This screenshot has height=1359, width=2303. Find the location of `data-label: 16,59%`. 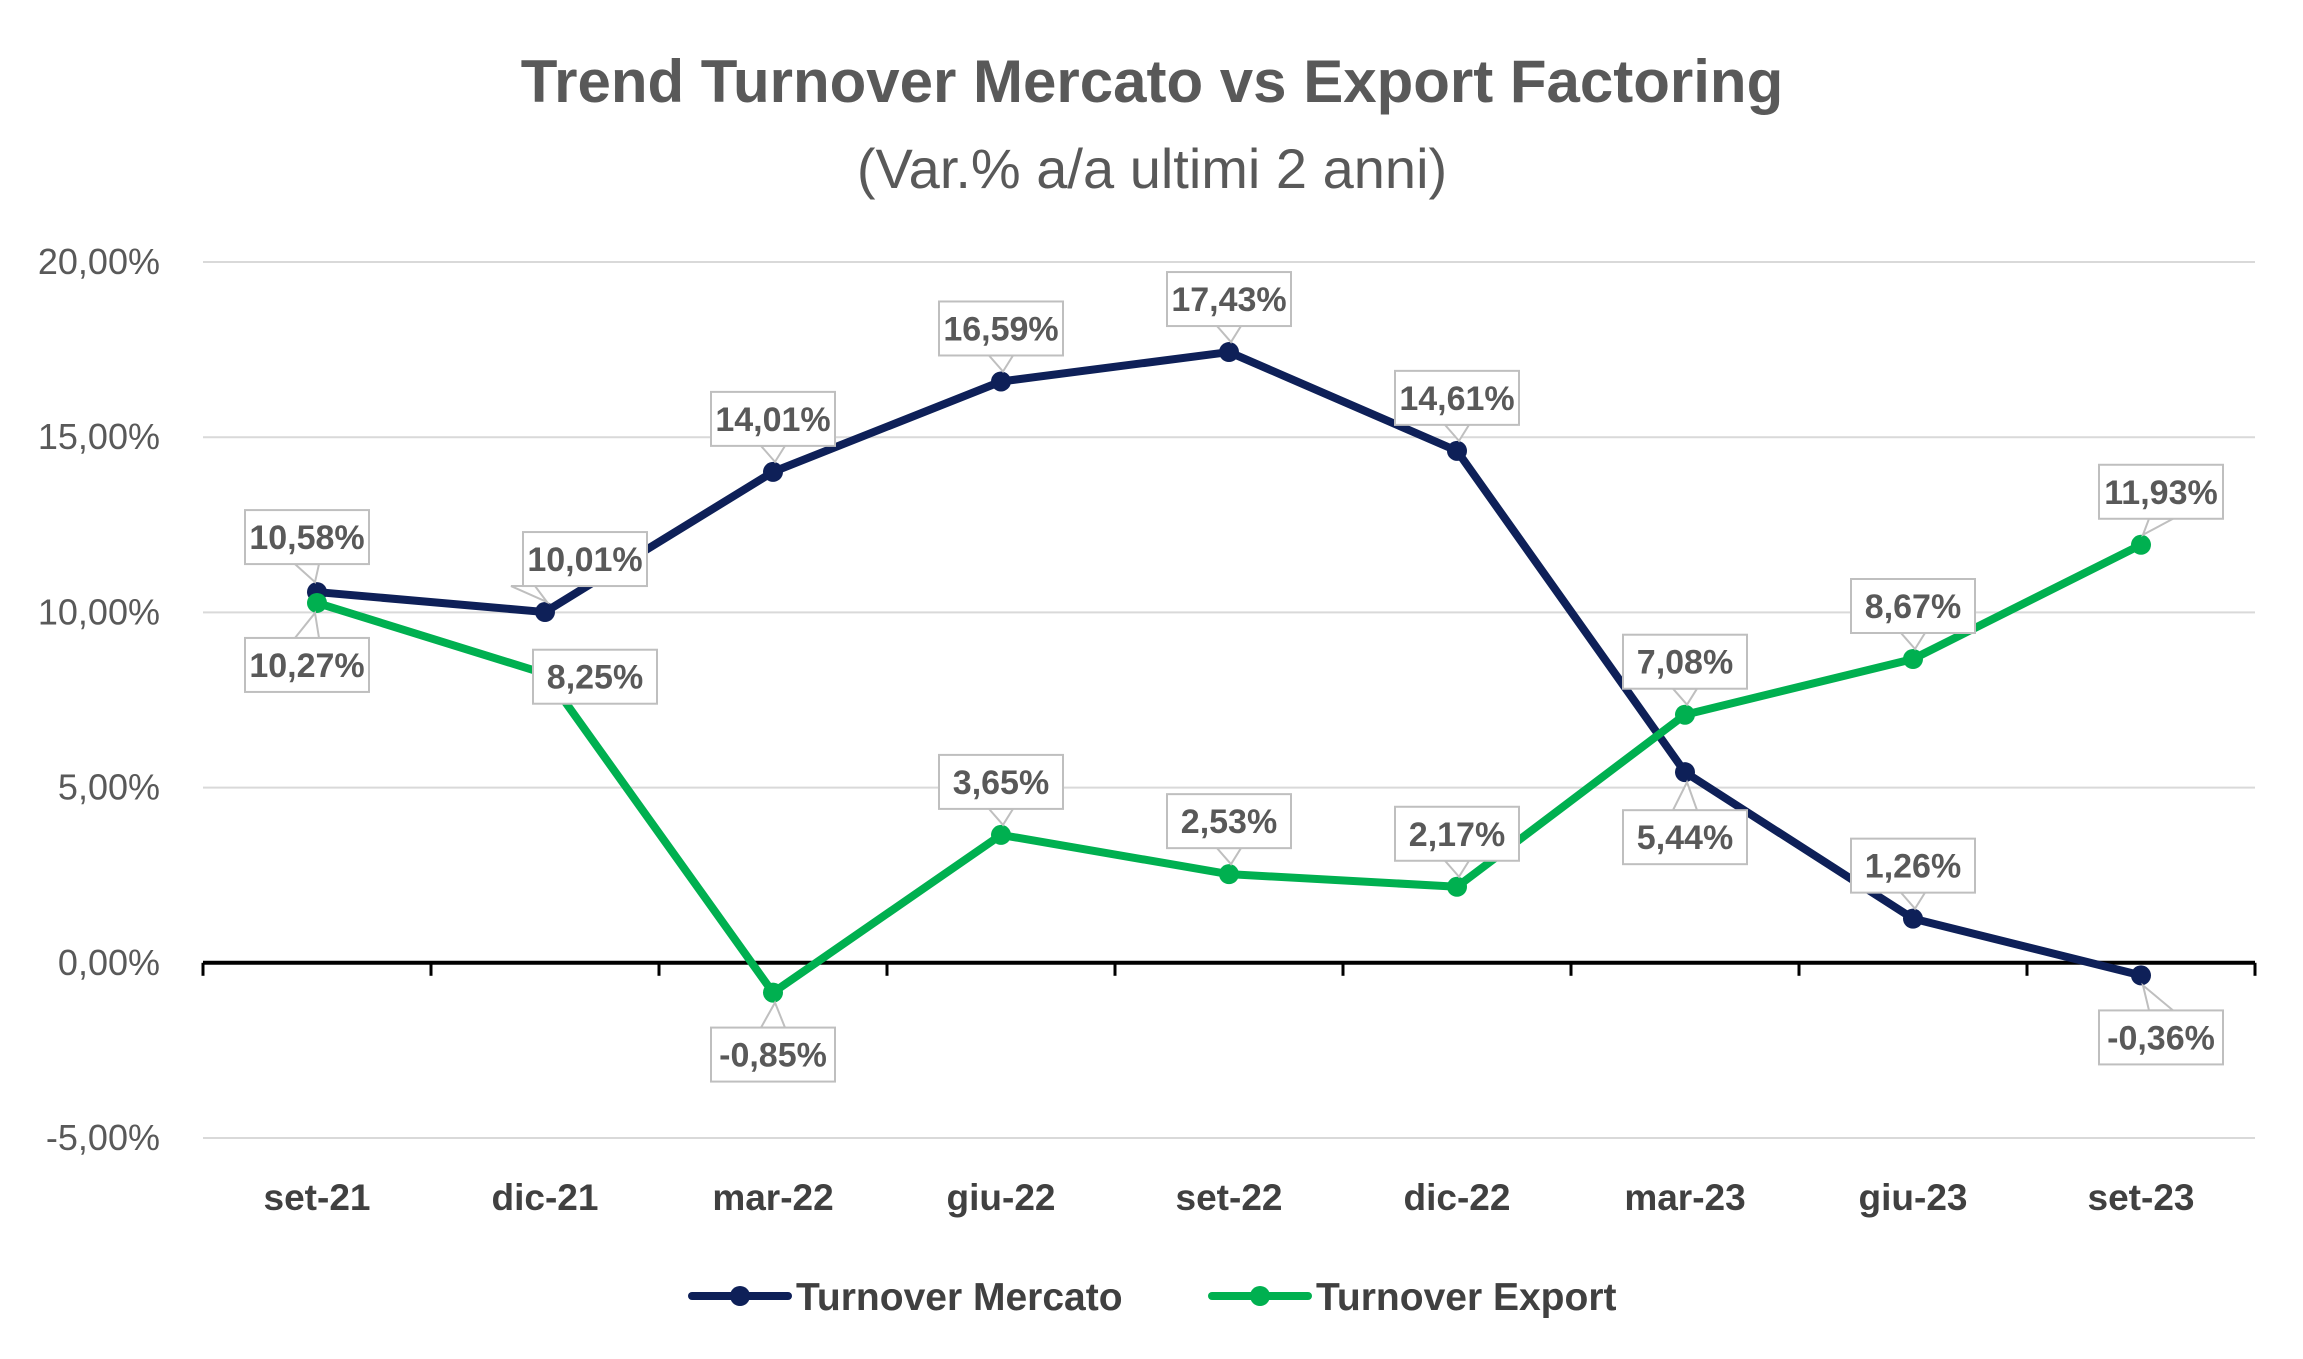

data-label: 16,59% is located at coordinates (1001, 337).